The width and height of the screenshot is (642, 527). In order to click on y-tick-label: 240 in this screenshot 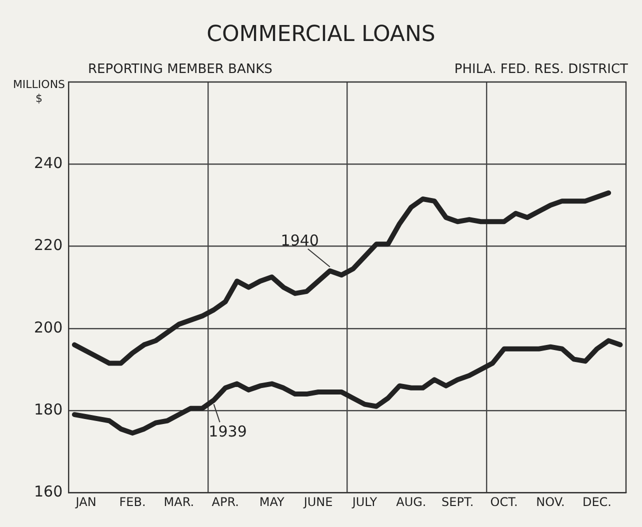, I will do `click(48, 163)`.